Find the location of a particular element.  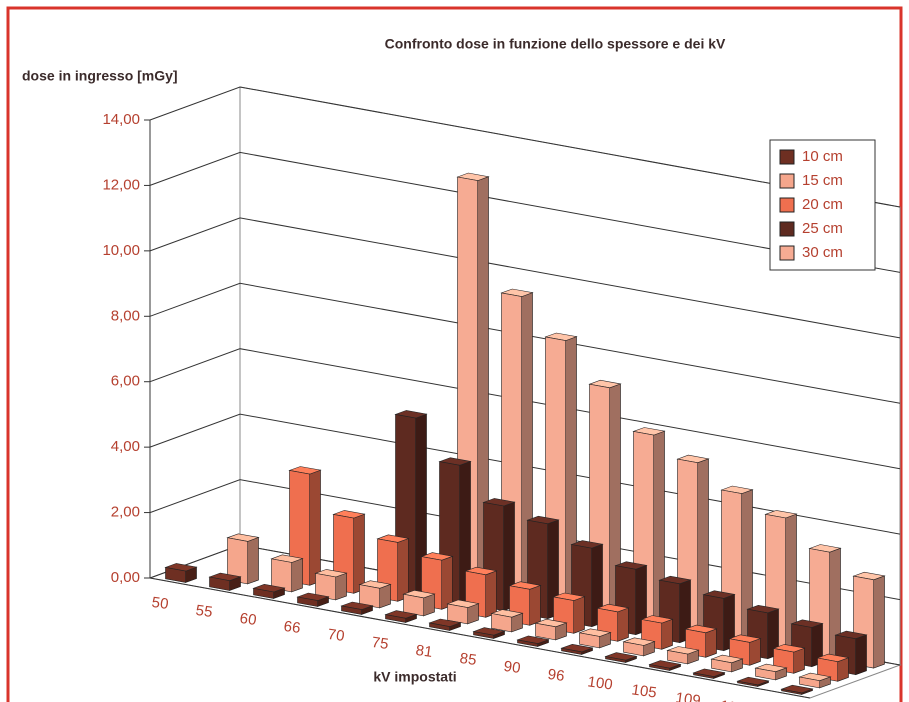

y-tick-label: 0,00 is located at coordinates (125, 577).